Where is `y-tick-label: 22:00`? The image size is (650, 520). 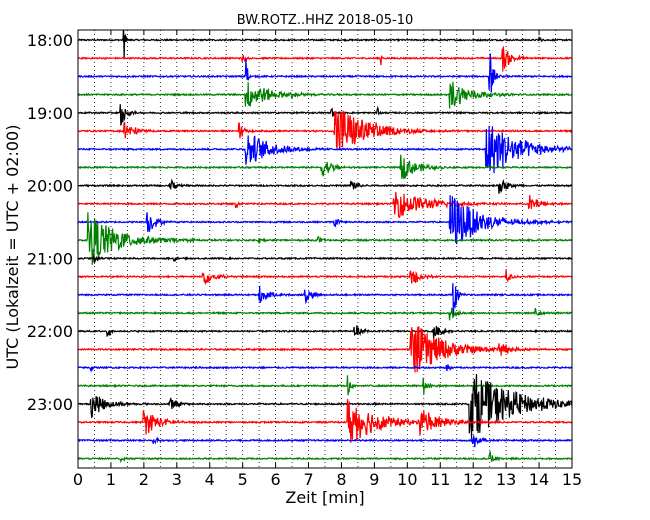 y-tick-label: 22:00 is located at coordinates (50, 331).